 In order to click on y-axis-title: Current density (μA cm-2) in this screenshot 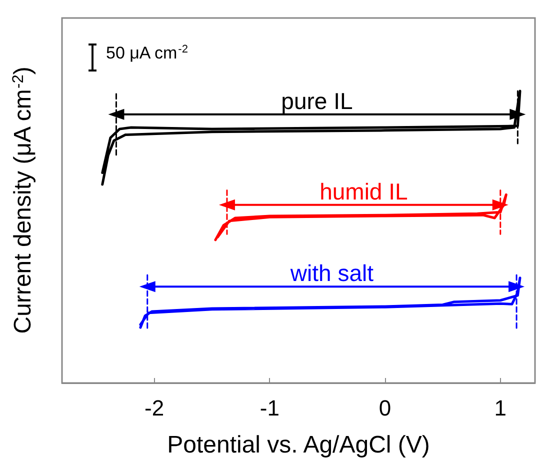, I will do `click(23, 200)`.